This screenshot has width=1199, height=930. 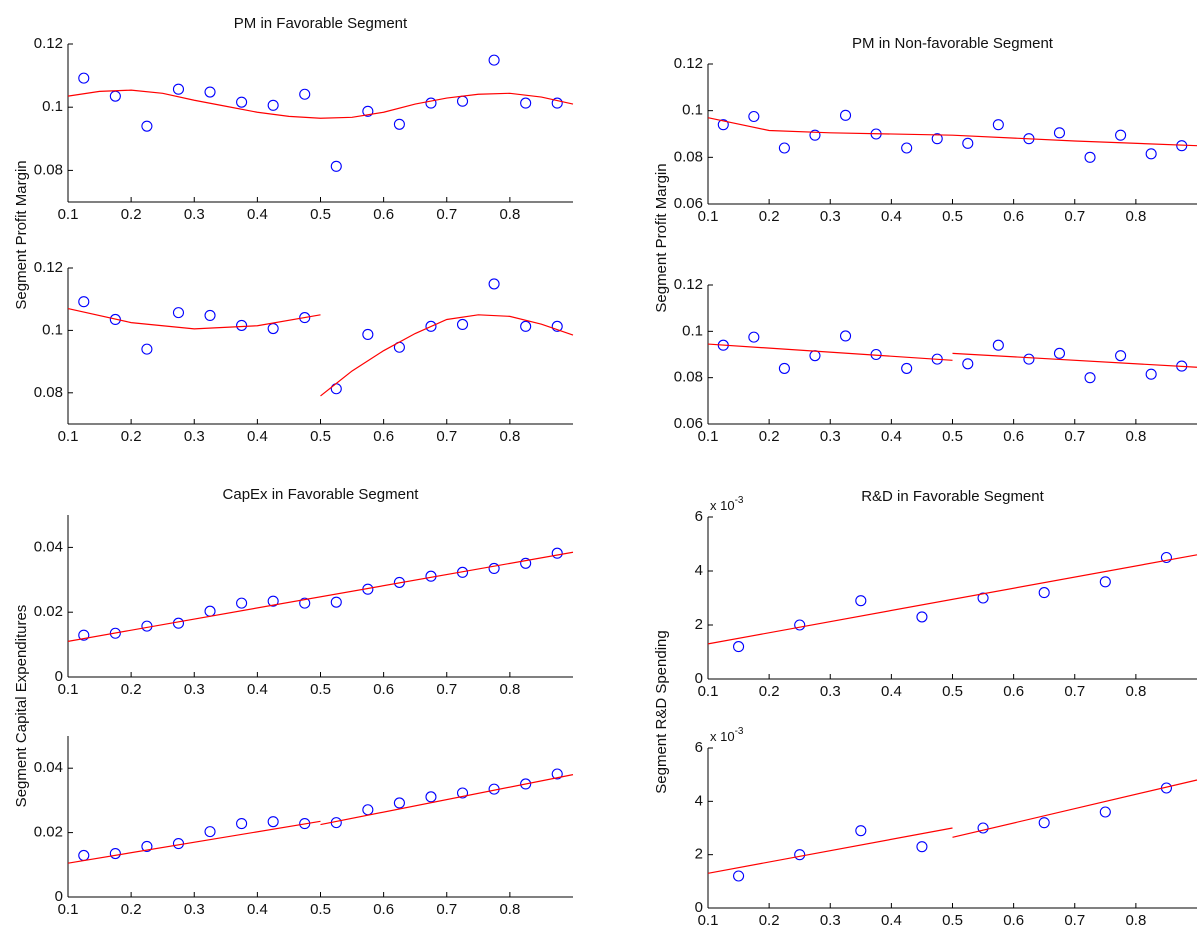 I want to click on y-tick-label: 0.04, so click(x=48, y=767).